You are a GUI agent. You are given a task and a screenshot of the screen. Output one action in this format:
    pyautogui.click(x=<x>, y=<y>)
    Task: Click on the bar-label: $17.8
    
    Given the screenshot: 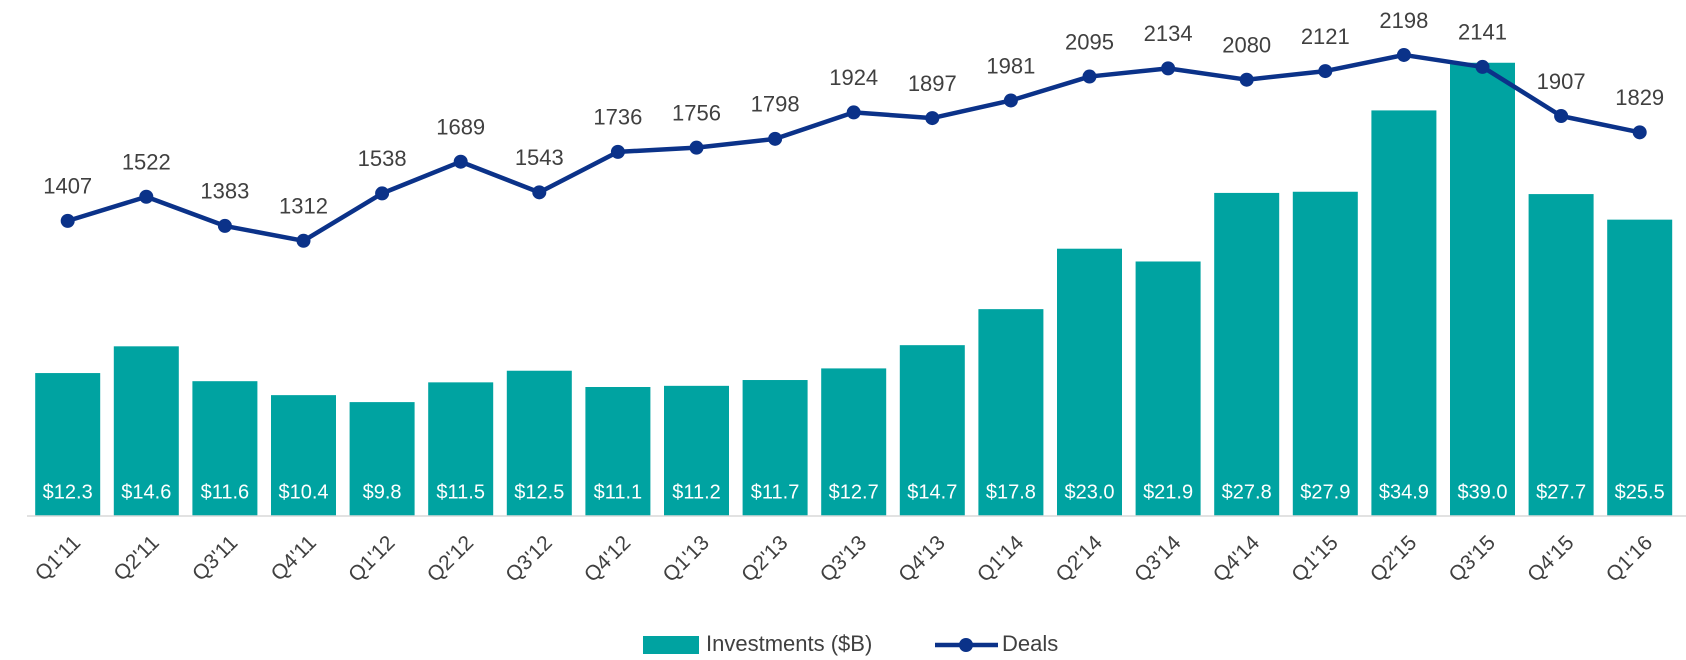 What is the action you would take?
    pyautogui.click(x=1011, y=492)
    